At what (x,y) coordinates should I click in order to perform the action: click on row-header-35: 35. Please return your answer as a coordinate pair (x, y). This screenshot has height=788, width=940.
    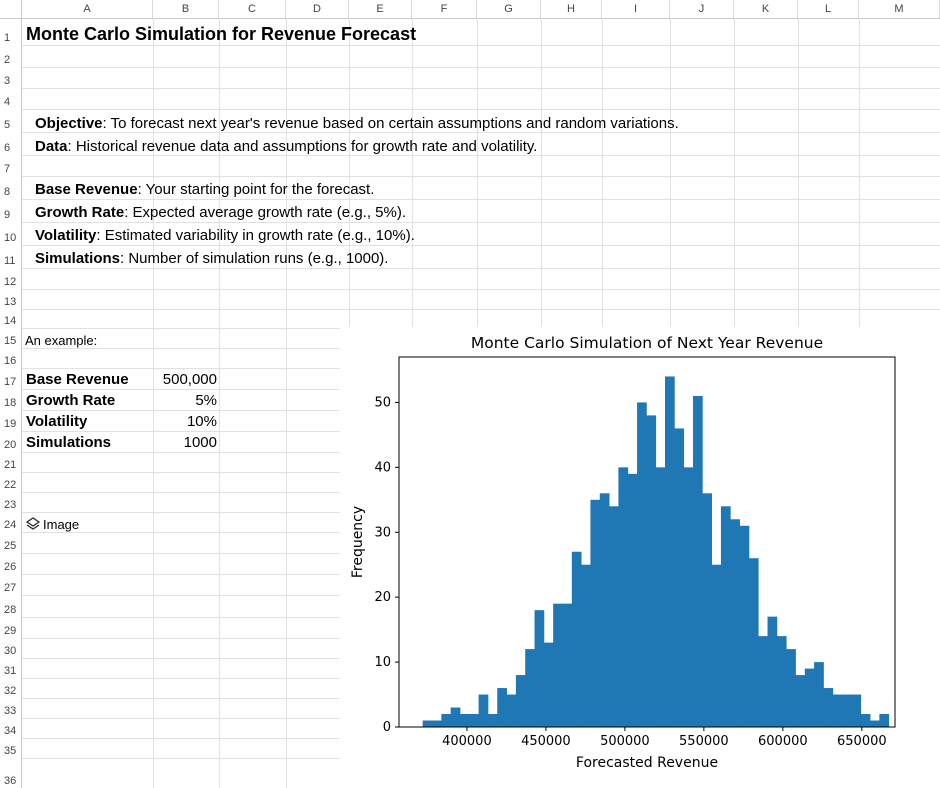
    Looking at the image, I should click on (10, 751).